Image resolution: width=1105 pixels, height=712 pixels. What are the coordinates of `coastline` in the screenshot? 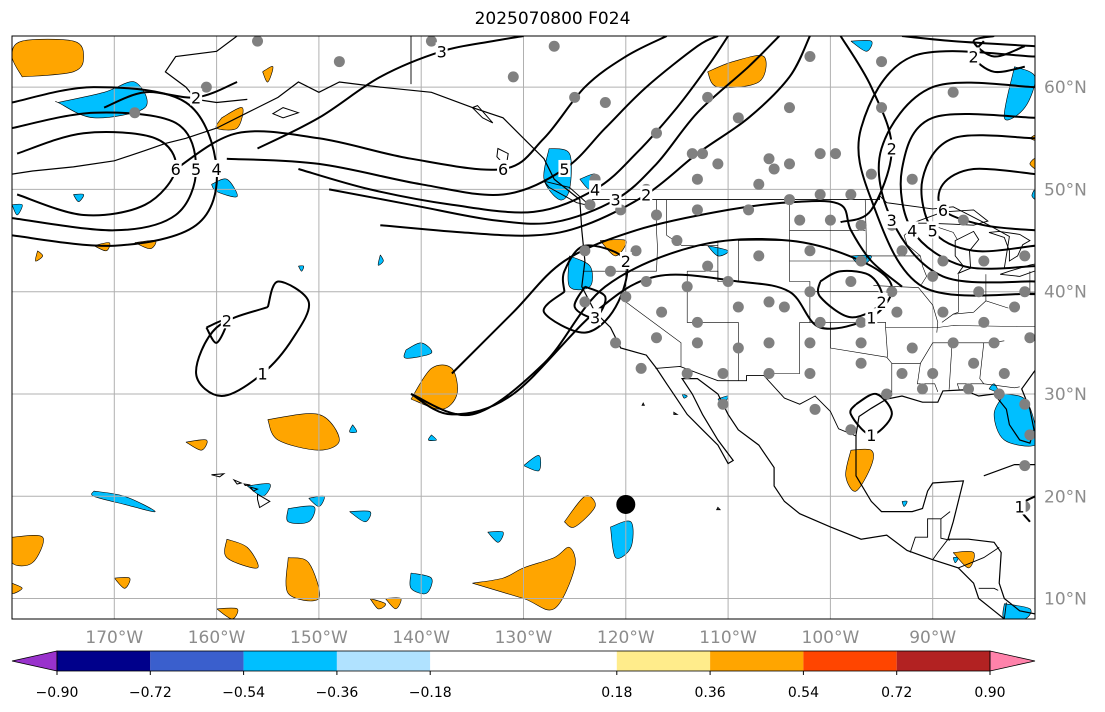 It's located at (1009, 470).